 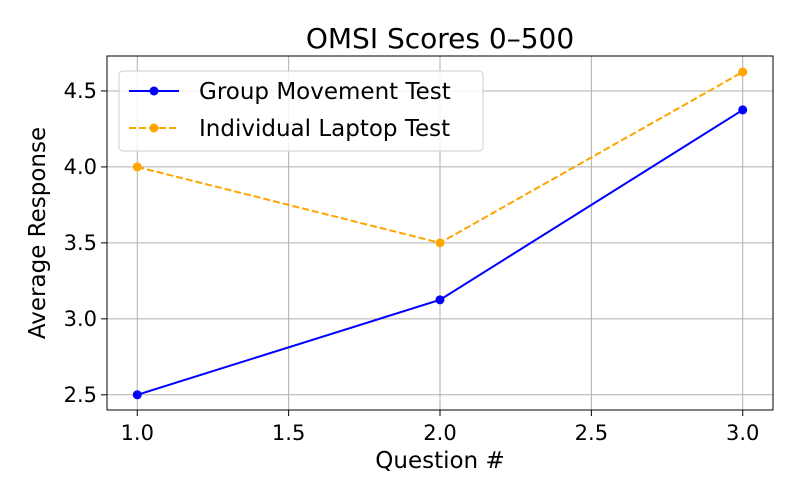 I want to click on y-tick-label: 4.0, so click(x=80, y=167).